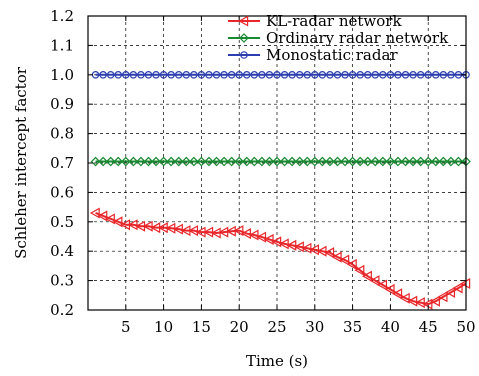 Image resolution: width=479 pixels, height=376 pixels. Describe the element at coordinates (62, 134) in the screenshot. I see `y-tick-label: 0.8` at that location.